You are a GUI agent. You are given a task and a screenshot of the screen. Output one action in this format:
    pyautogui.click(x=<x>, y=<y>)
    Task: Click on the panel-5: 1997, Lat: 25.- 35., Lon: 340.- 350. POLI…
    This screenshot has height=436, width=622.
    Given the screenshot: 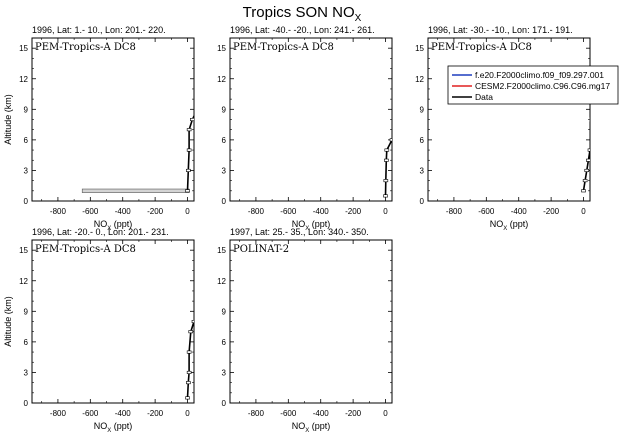 What is the action you would take?
    pyautogui.click(x=305, y=330)
    